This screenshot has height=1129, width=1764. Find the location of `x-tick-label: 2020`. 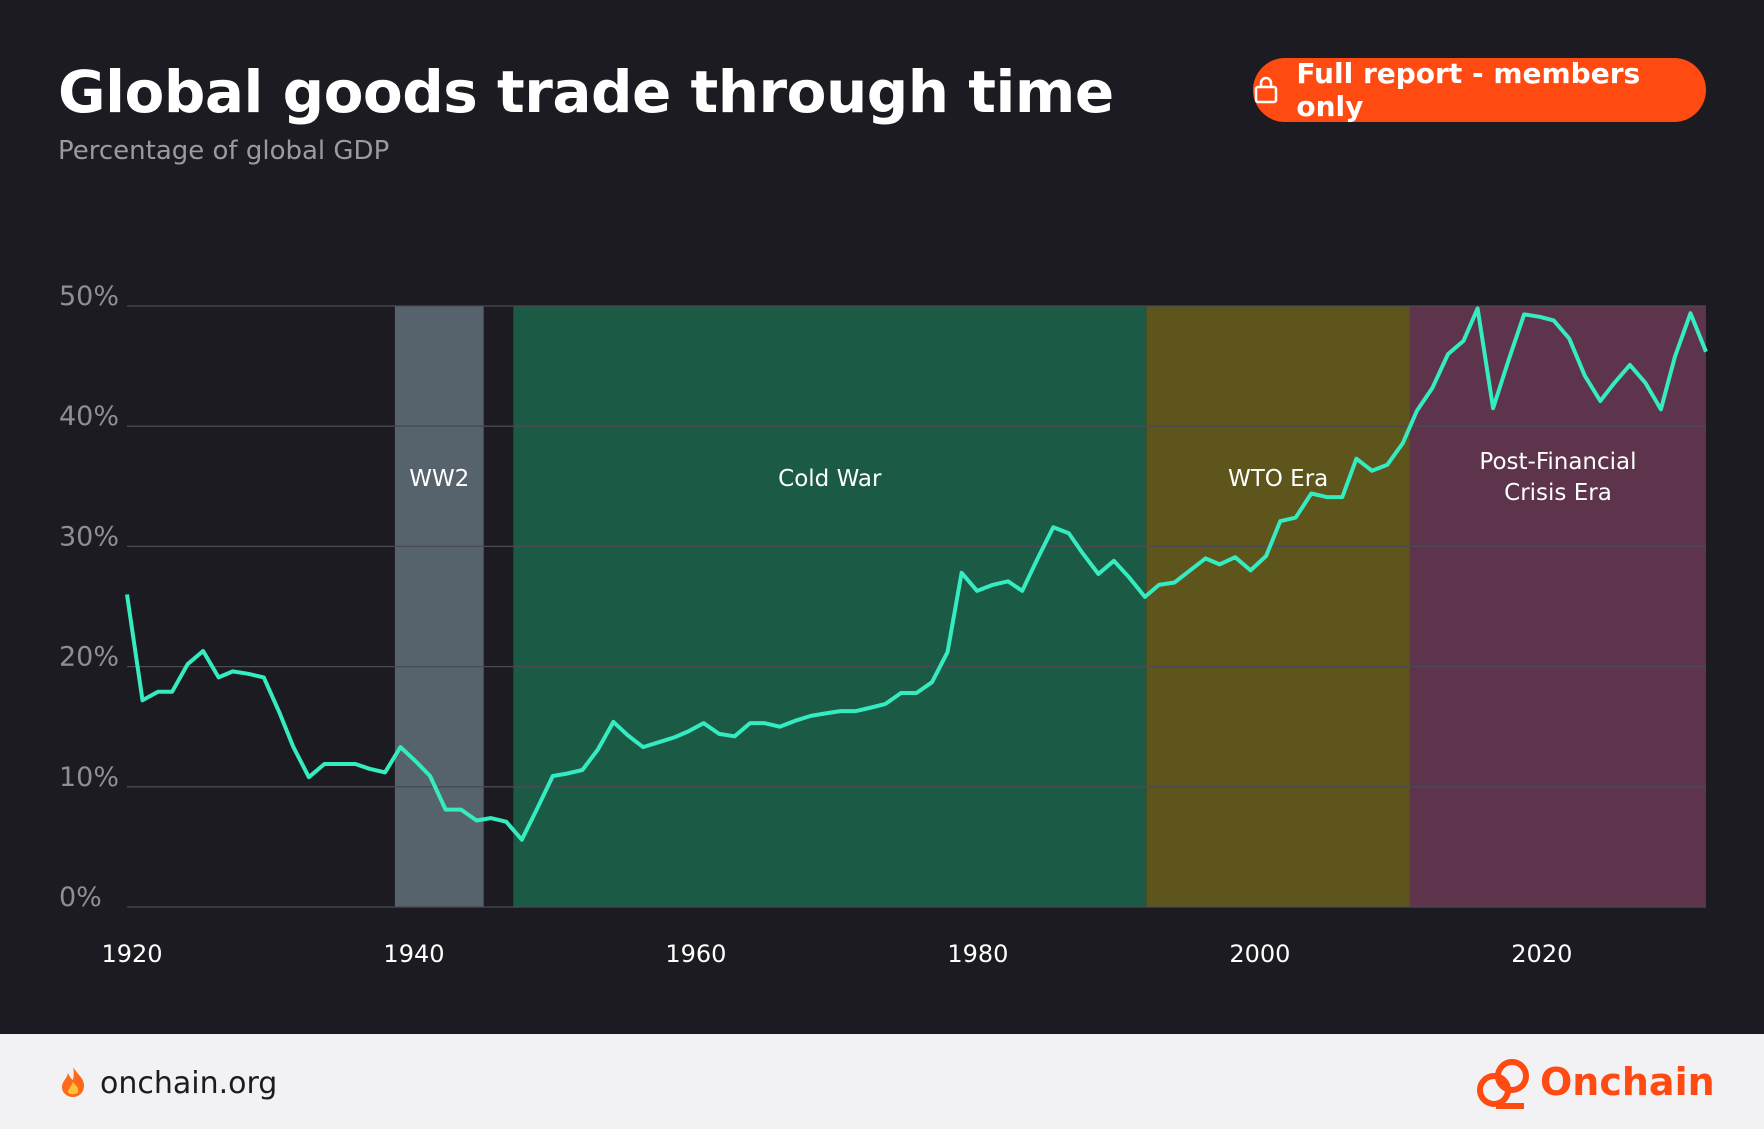

x-tick-label: 2020 is located at coordinates (1541, 954).